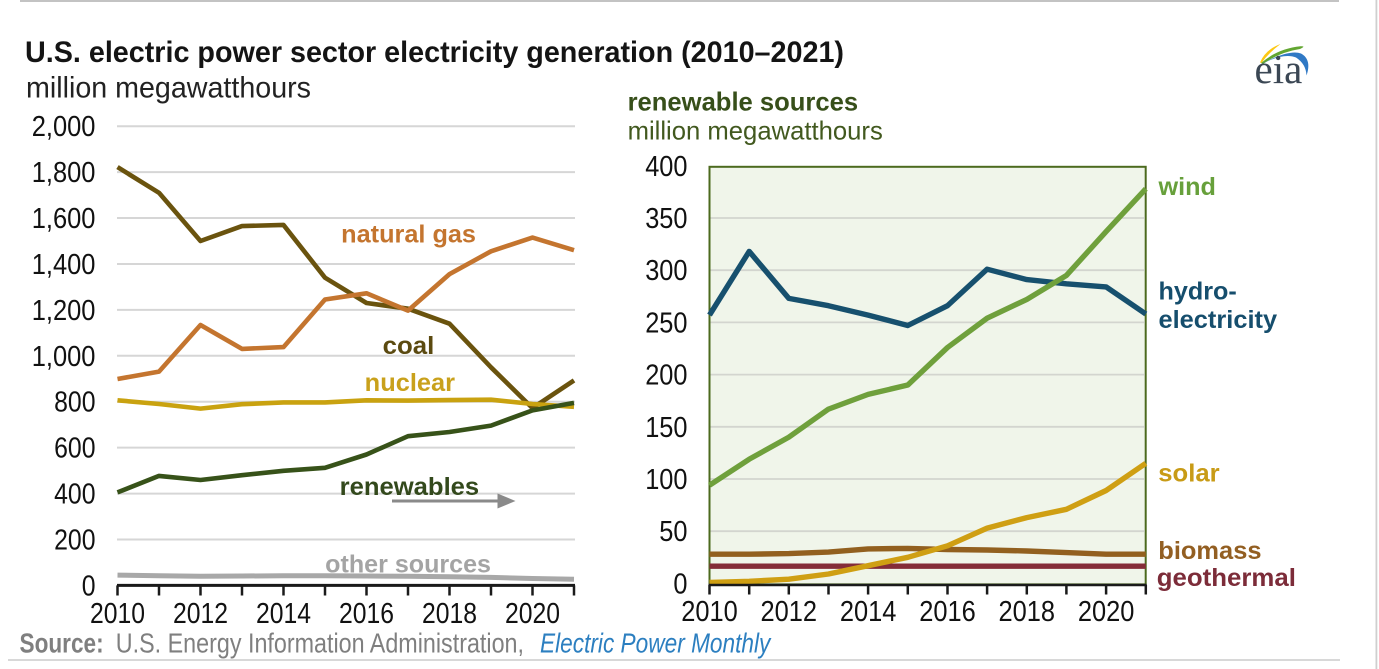 This screenshot has height=669, width=1379. What do you see at coordinates (408, 235) in the screenshot?
I see `svg-text: natural gas` at bounding box center [408, 235].